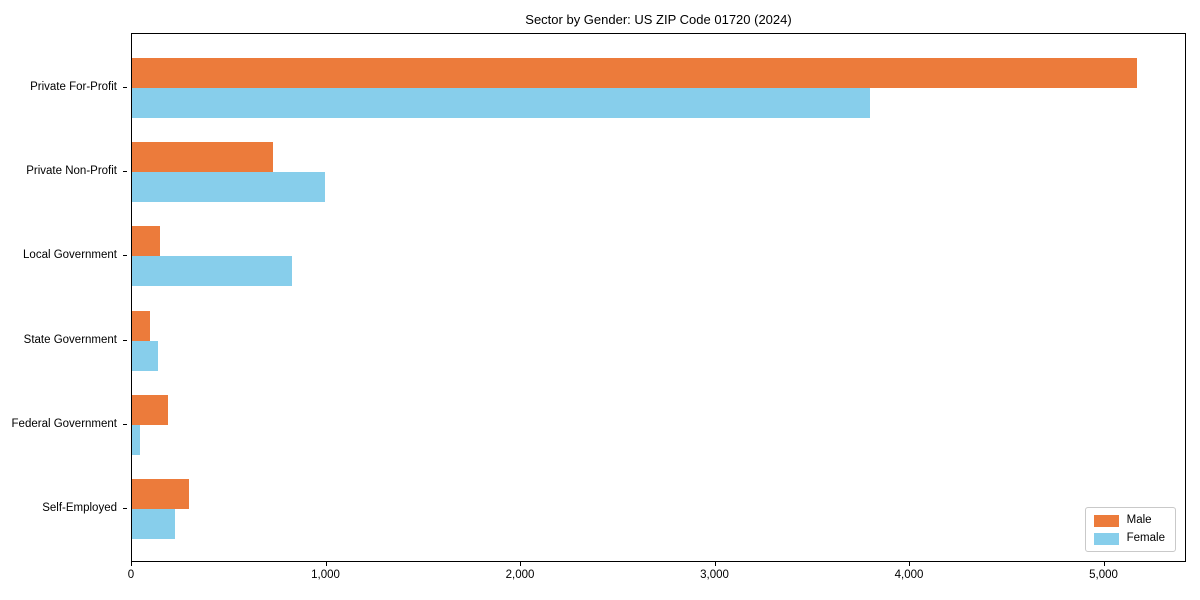 The width and height of the screenshot is (1200, 600). I want to click on y-tick-label-state-government: State Government, so click(70, 339).